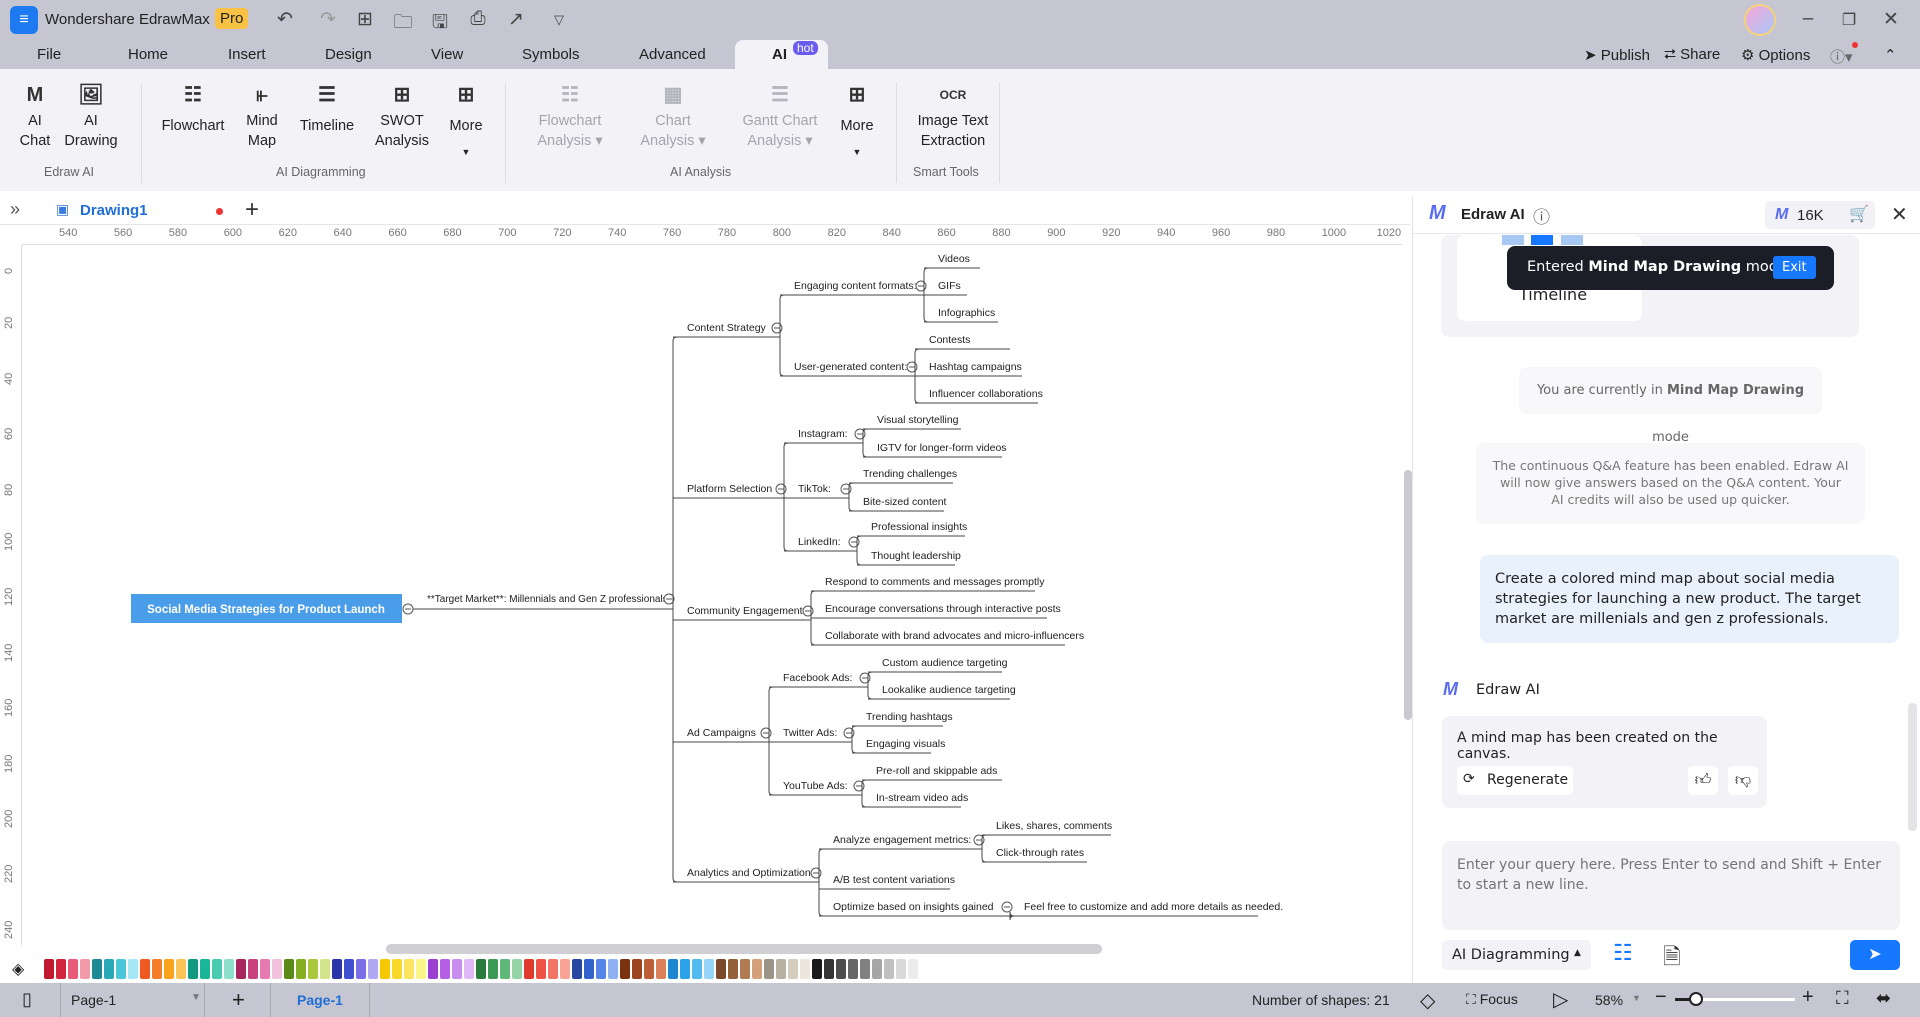 This screenshot has height=1017, width=1920. What do you see at coordinates (402, 116) in the screenshot?
I see `swot-analysis-button: ⊞ SWOT Analysis` at bounding box center [402, 116].